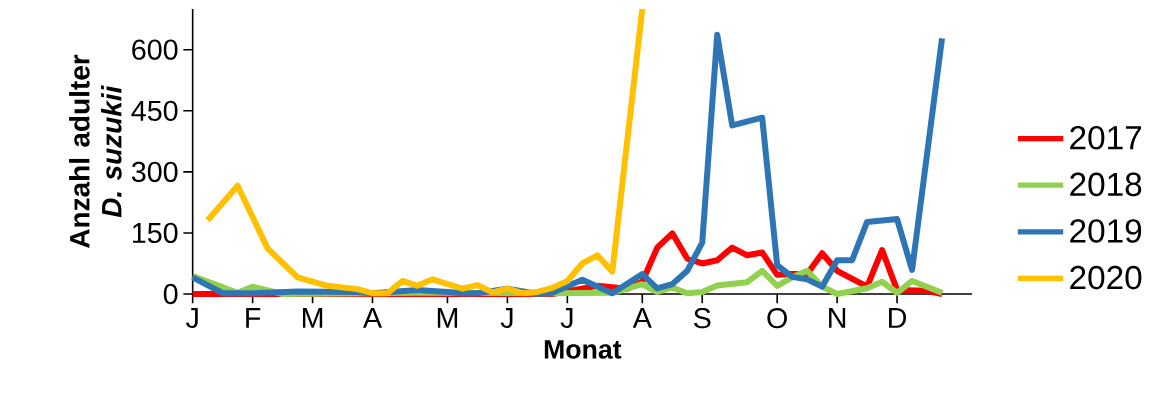 This screenshot has width=1162, height=407. What do you see at coordinates (837, 318) in the screenshot?
I see `x-tick-label: N` at bounding box center [837, 318].